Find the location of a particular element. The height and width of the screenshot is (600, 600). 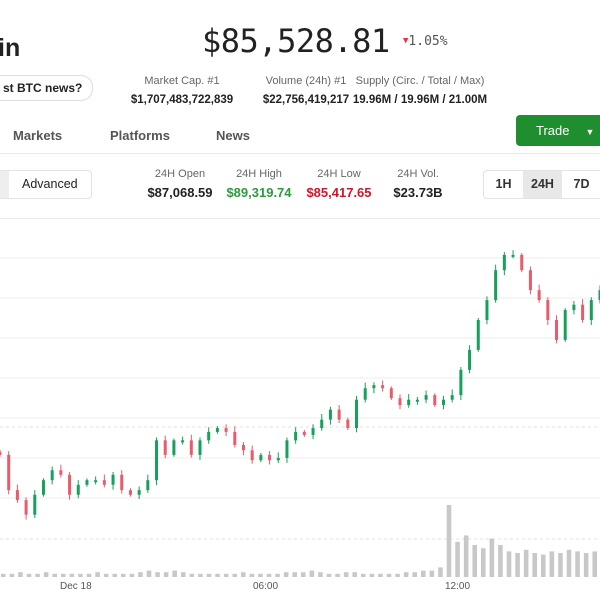

chart-mode-advanced: Advanced is located at coordinates (50, 184).